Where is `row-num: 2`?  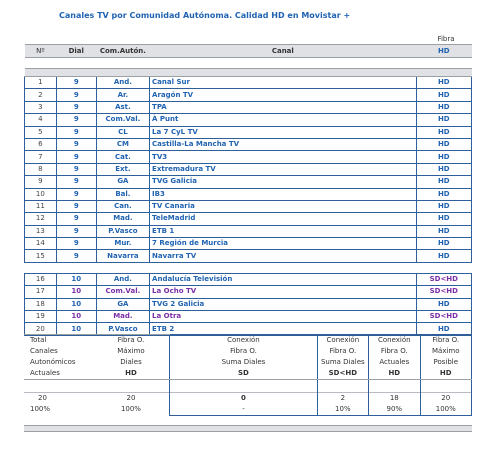 row-num: 2 is located at coordinates (40, 95).